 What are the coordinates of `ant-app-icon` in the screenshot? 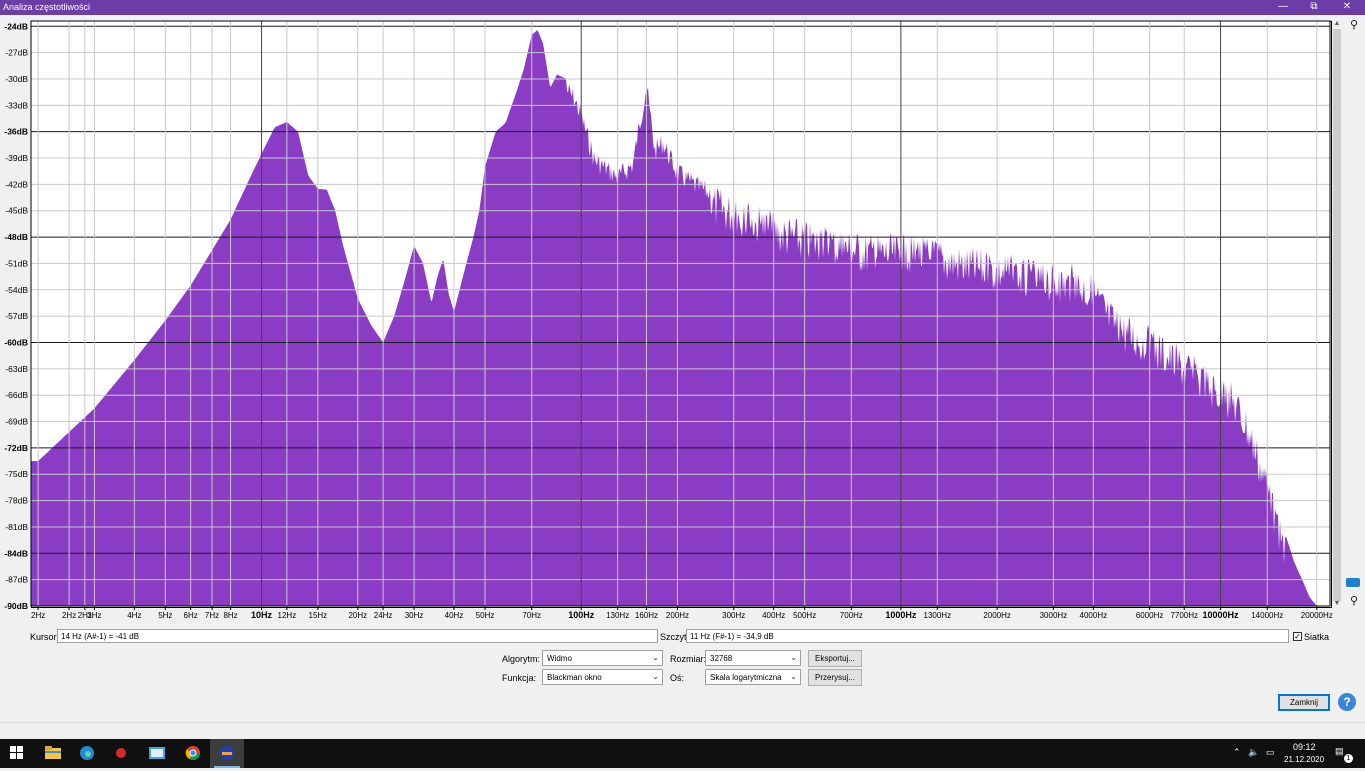 It's located at (121, 753).